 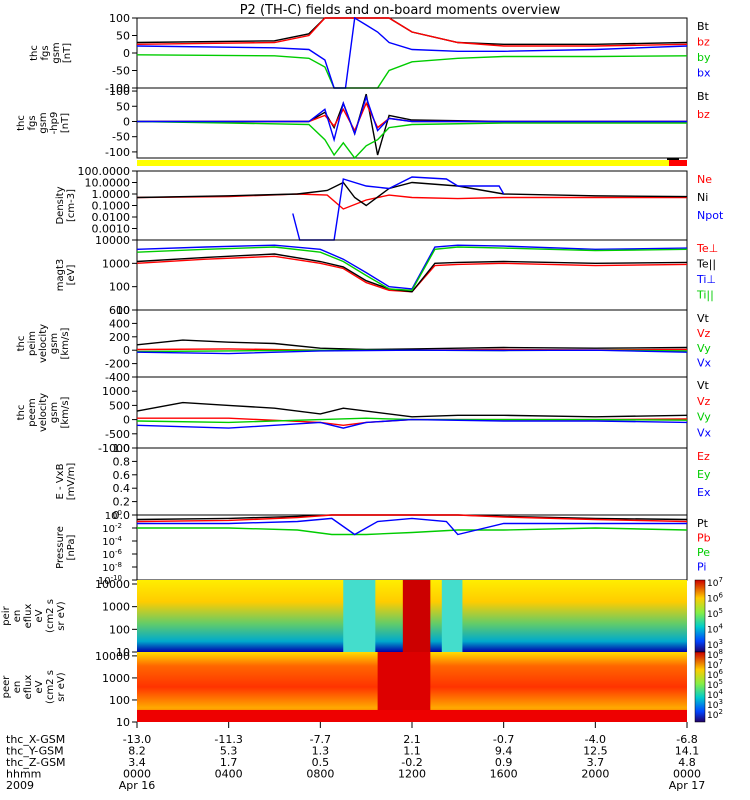 I want to click on panel-1: 100 50 0 -50 -100 thcfgsgsm[nT] Bt bz by bx, so click(x=370, y=53).